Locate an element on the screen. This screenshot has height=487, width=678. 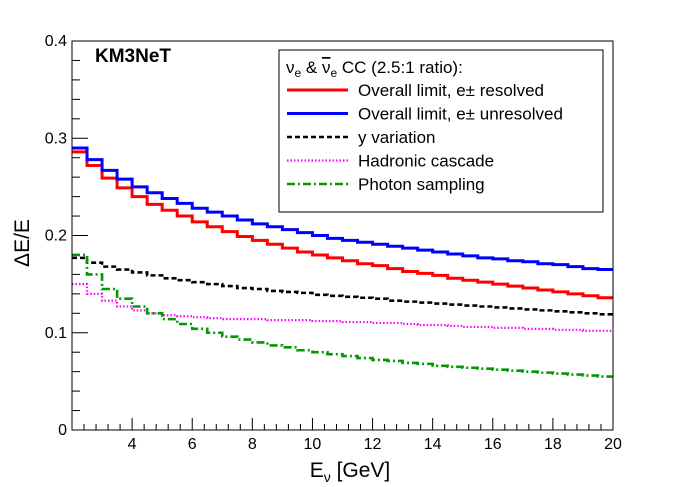
legend-label: Hadronic cascade is located at coordinates (426, 161).